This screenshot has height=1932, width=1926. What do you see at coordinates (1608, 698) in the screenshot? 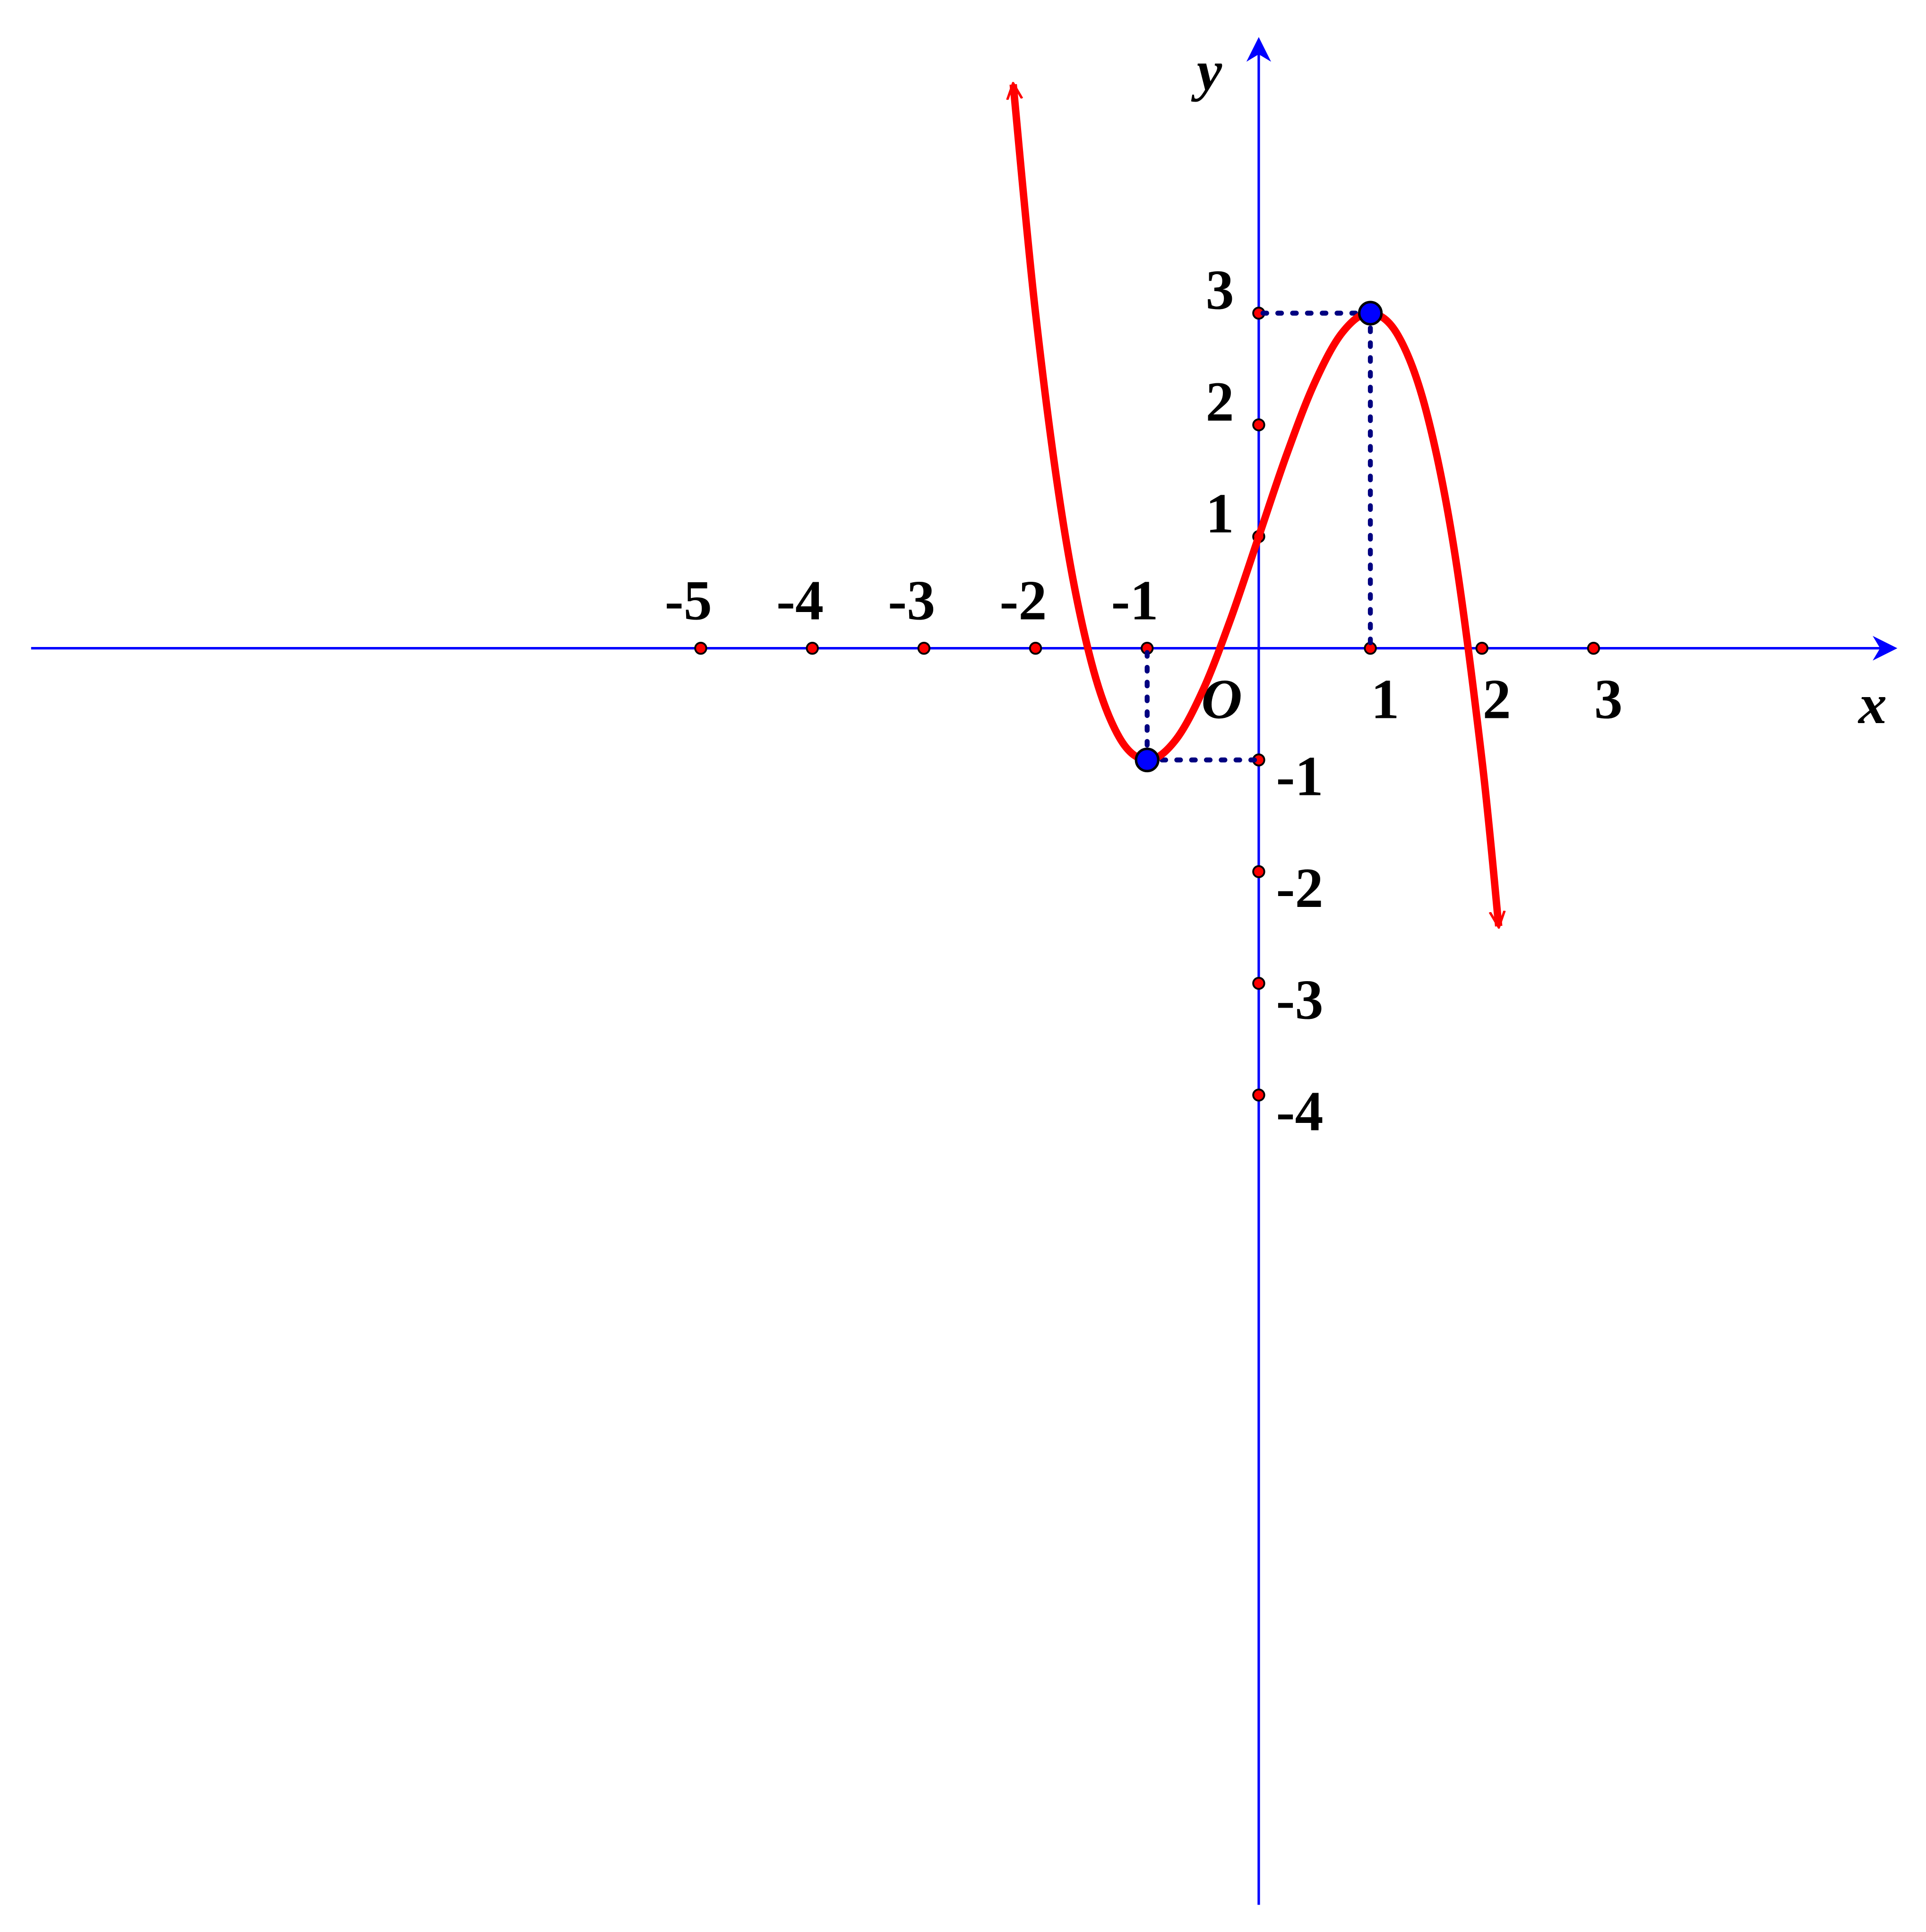
I see `x-tick-label: 3` at bounding box center [1608, 698].